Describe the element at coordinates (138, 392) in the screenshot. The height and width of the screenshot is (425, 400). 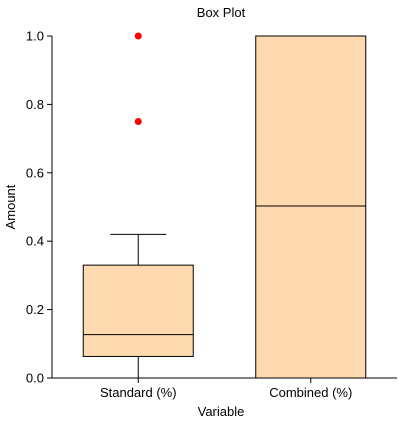
I see `x-tick-label: Standard (%)` at that location.